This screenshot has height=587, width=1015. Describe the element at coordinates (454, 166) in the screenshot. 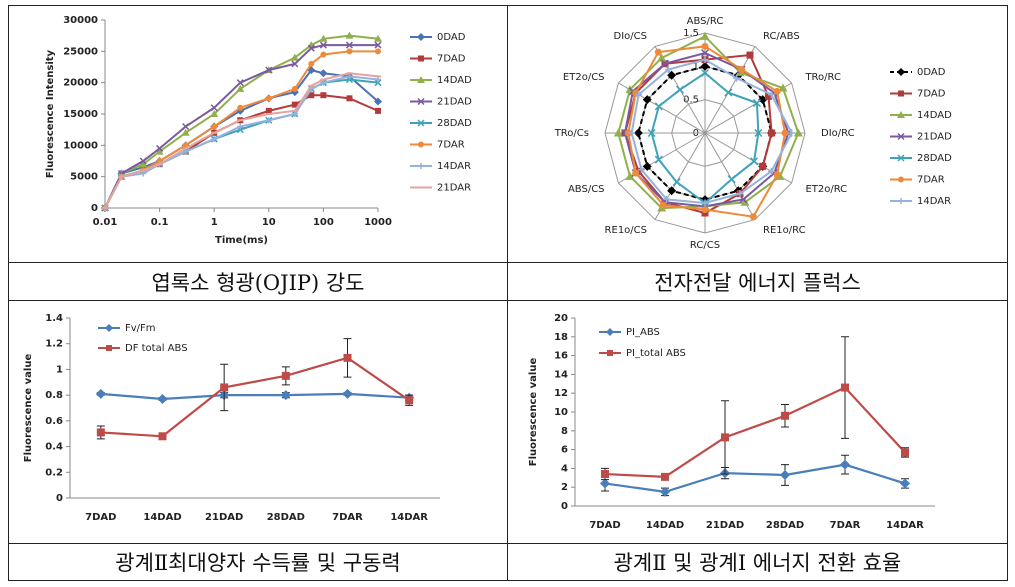

I see `legend-label: 14DAR` at that location.